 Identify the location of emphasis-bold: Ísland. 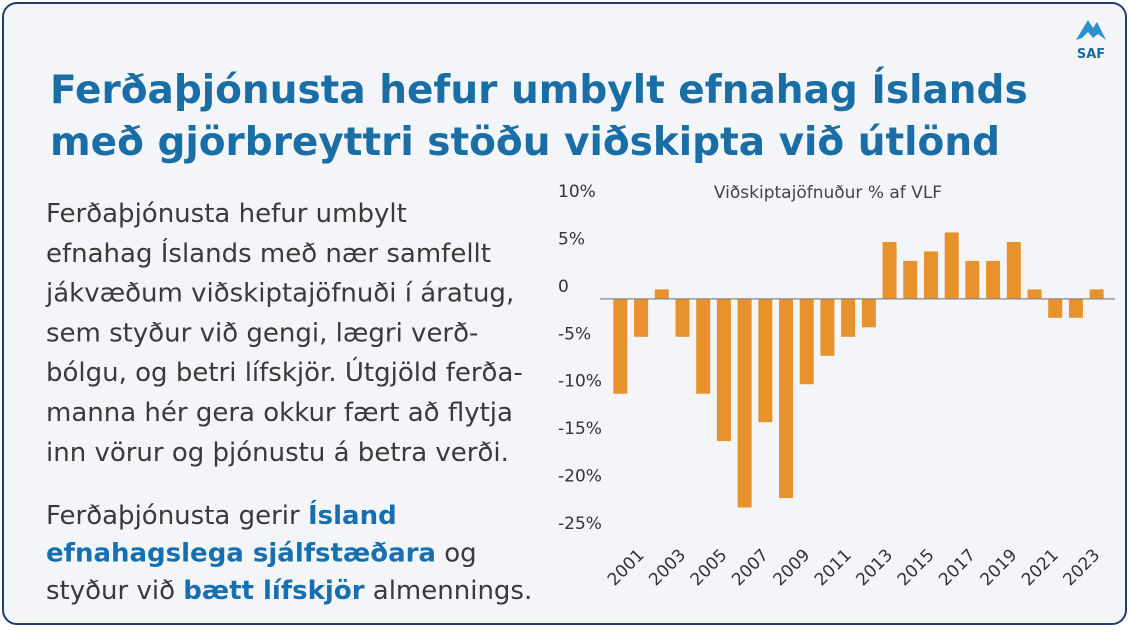
(352, 515).